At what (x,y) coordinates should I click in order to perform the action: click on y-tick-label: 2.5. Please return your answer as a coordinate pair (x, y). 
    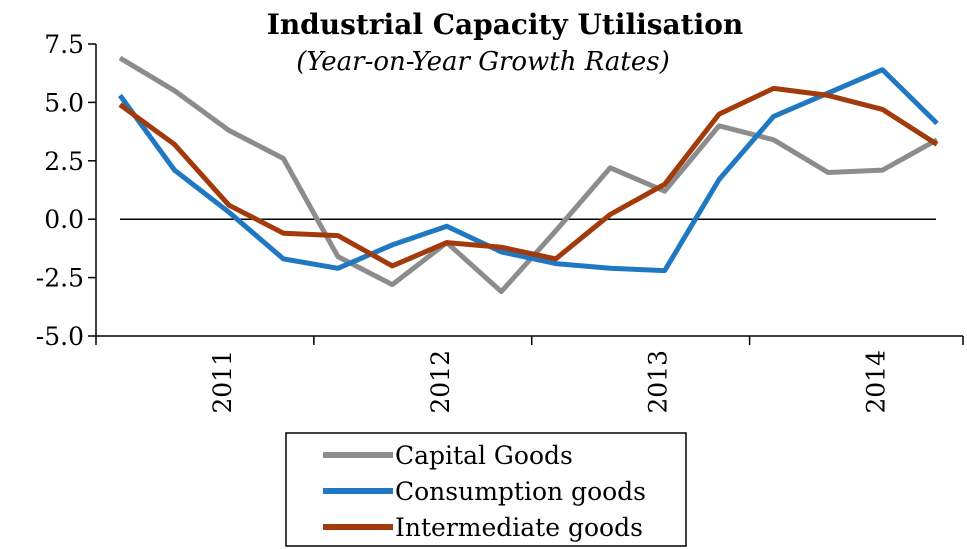
    Looking at the image, I should click on (64, 161).